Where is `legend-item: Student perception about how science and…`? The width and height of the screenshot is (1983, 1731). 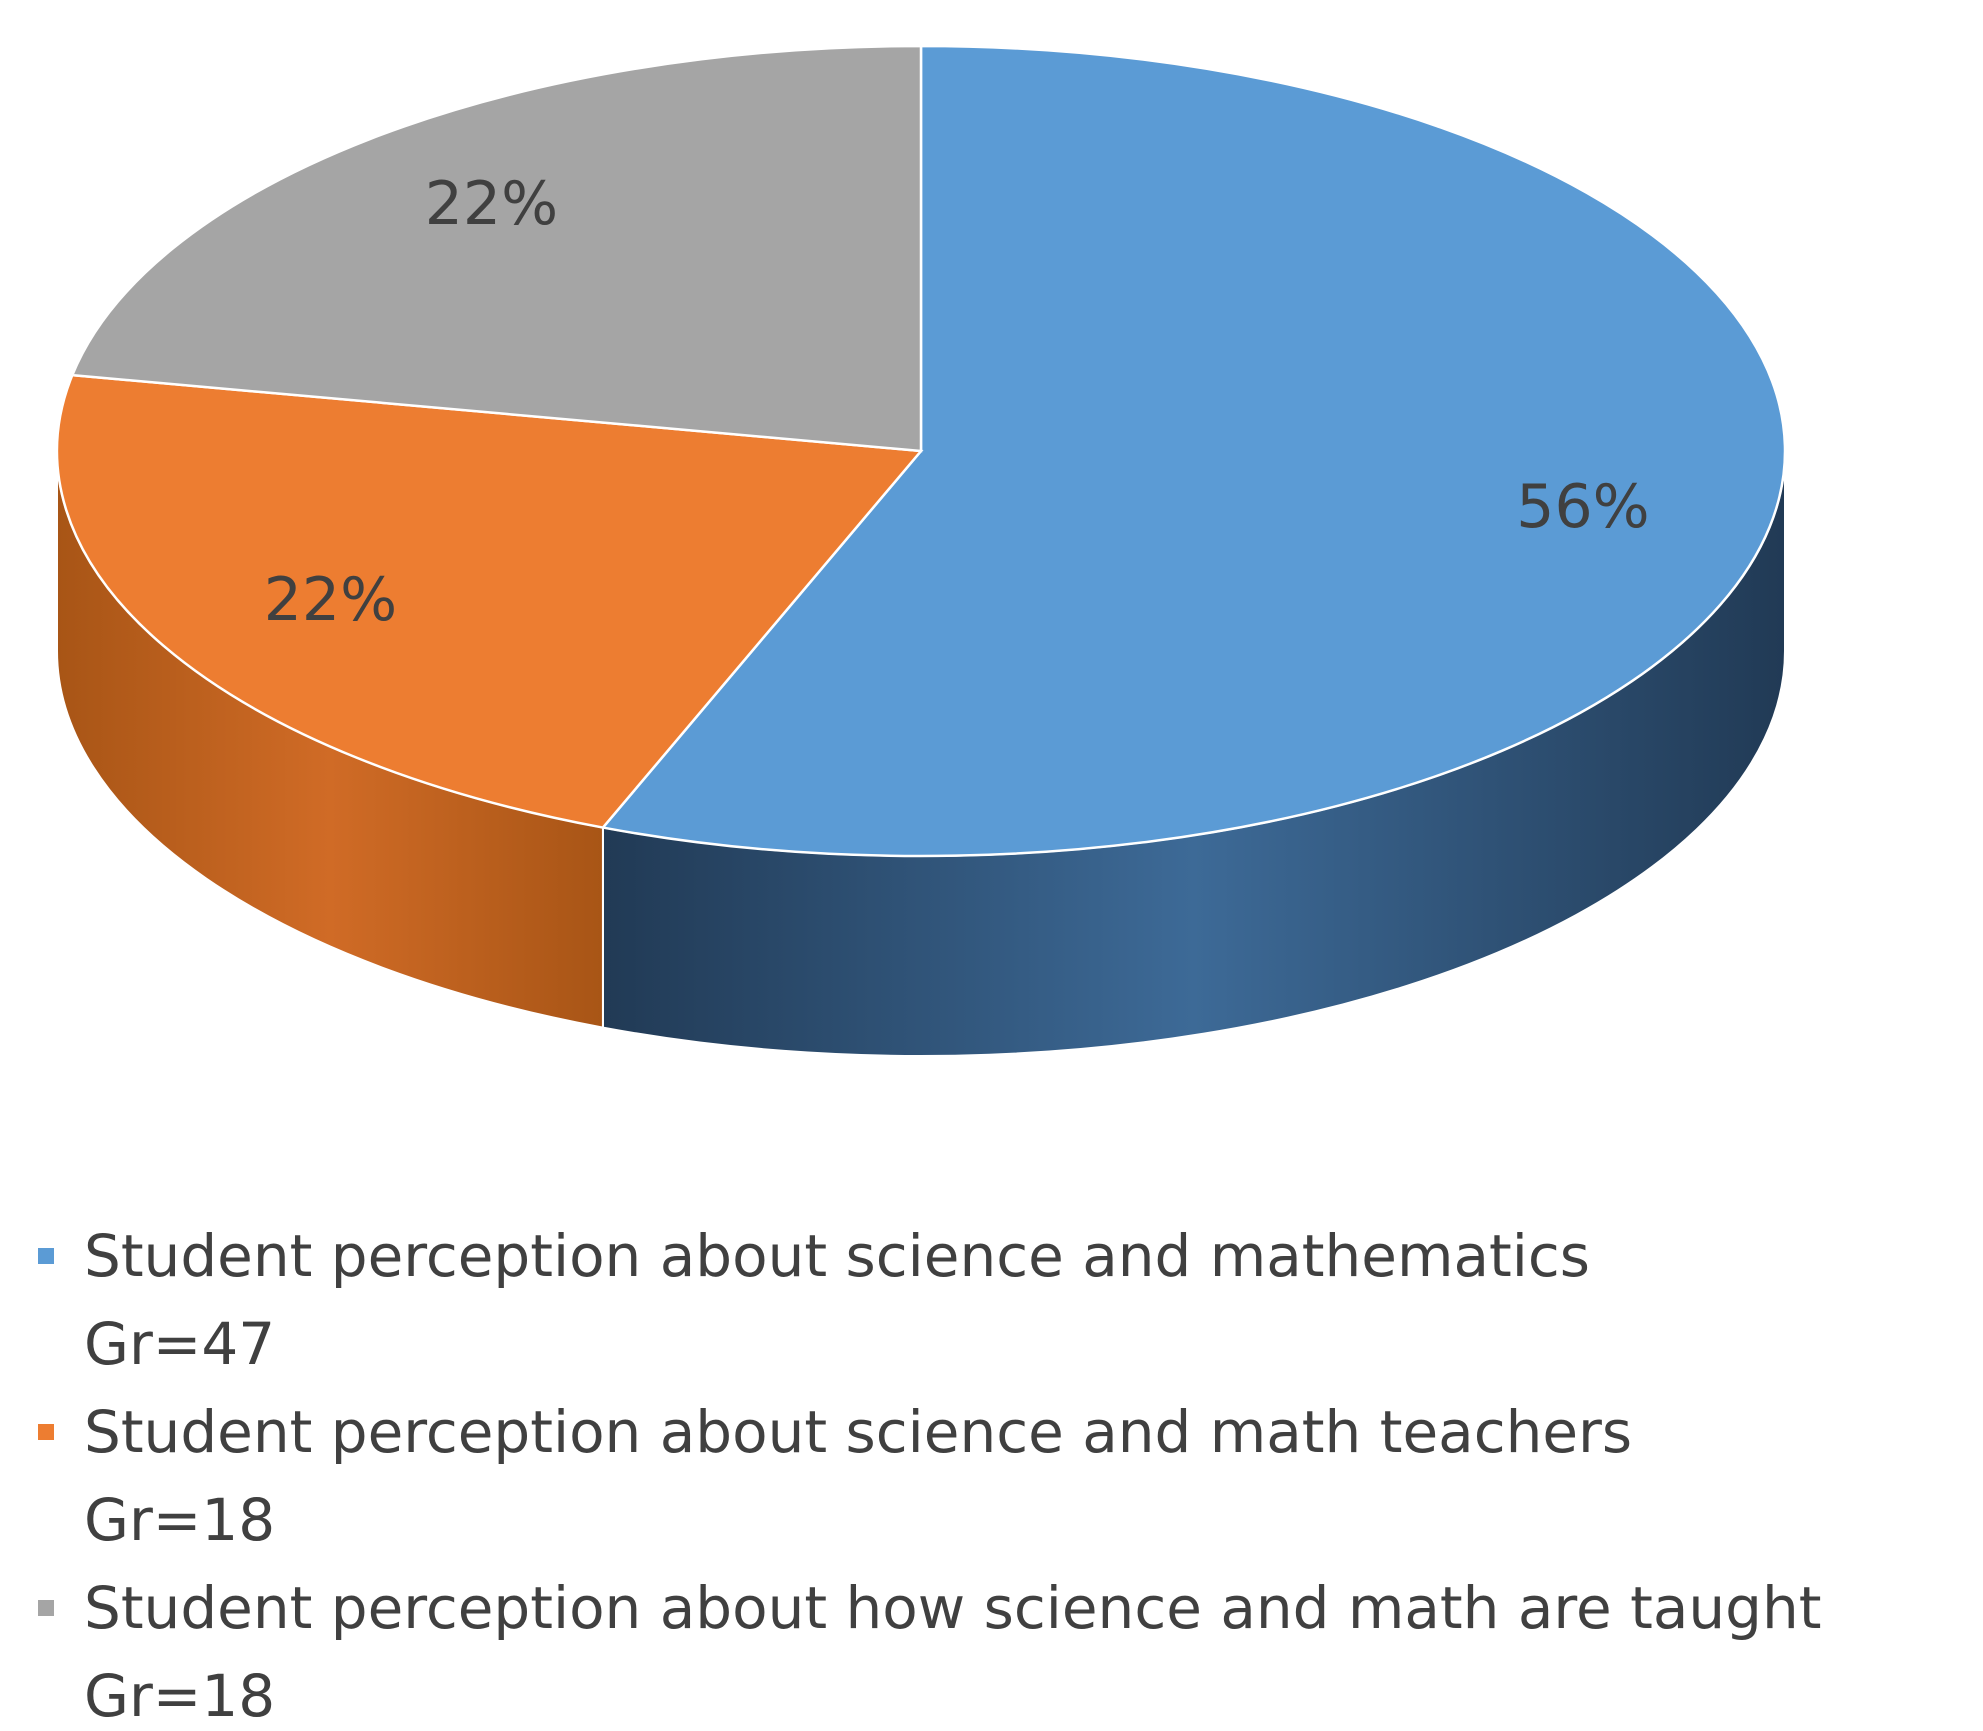 legend-item: Student perception about how science and… is located at coordinates (929, 1647).